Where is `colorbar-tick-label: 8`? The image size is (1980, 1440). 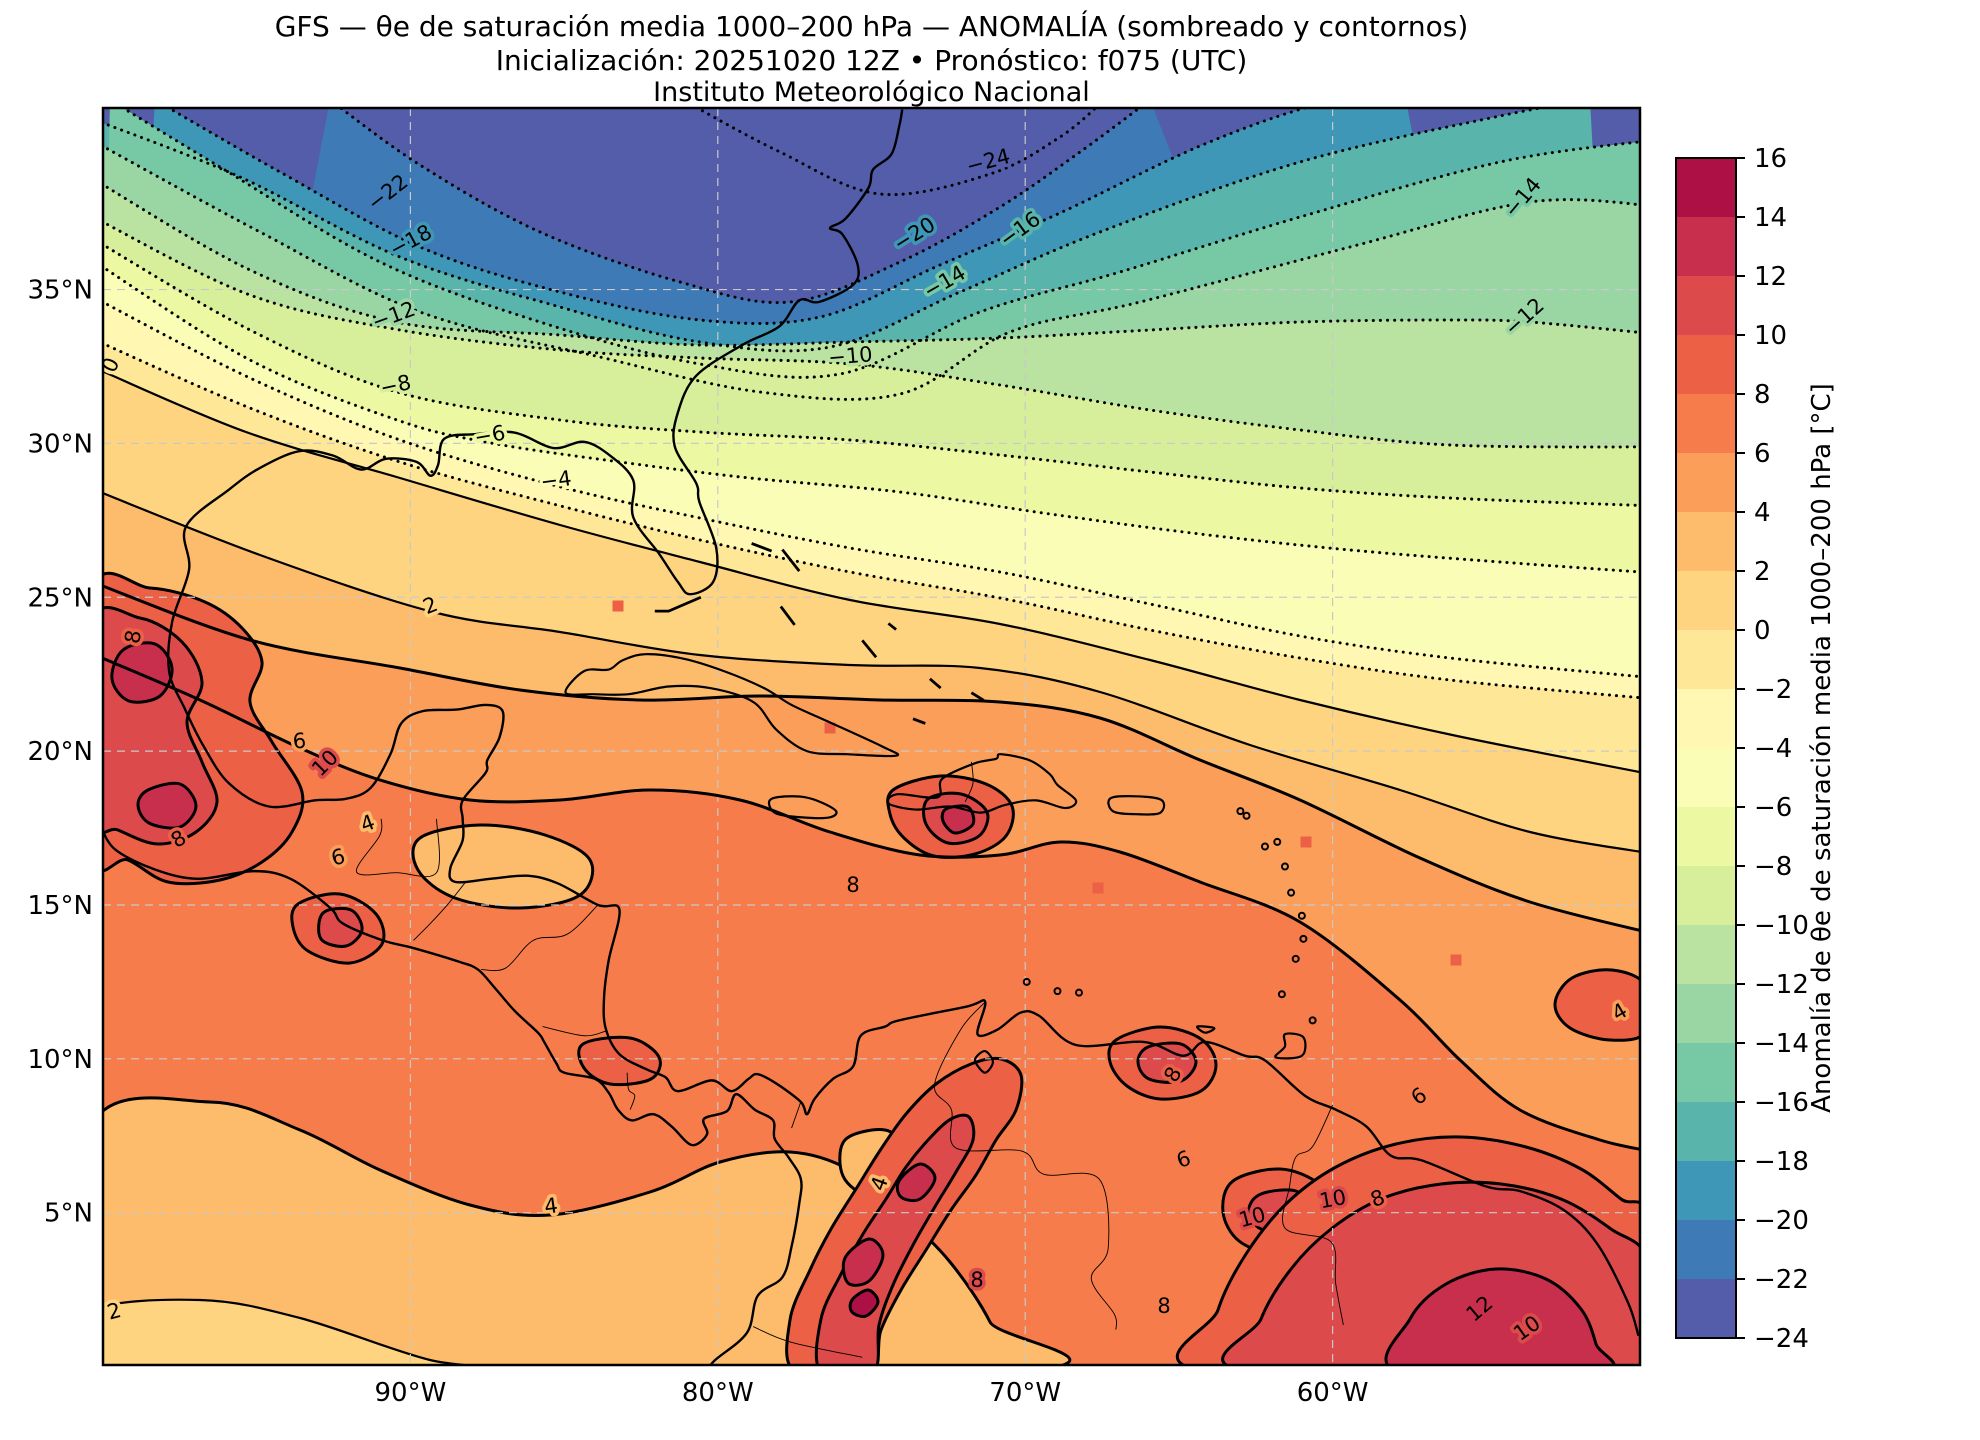 colorbar-tick-label: 8 is located at coordinates (1762, 395).